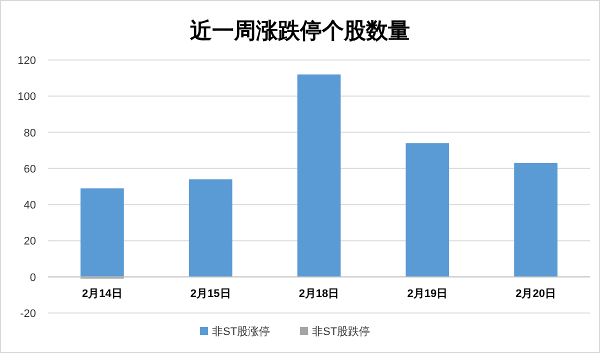  Describe the element at coordinates (33, 278) in the screenshot. I see `y-tick-label: 0` at that location.